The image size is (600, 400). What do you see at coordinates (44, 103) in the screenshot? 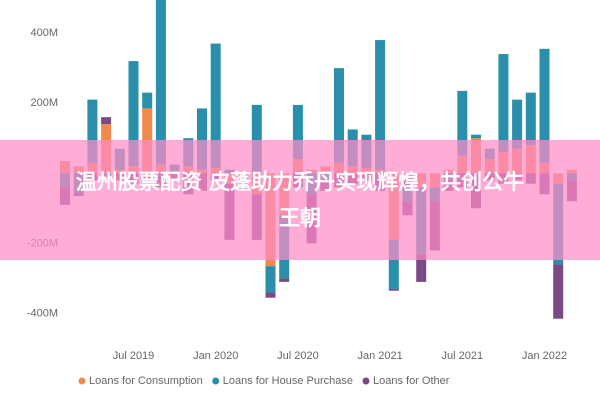
I see `y-tick-label: 200M` at bounding box center [44, 103].